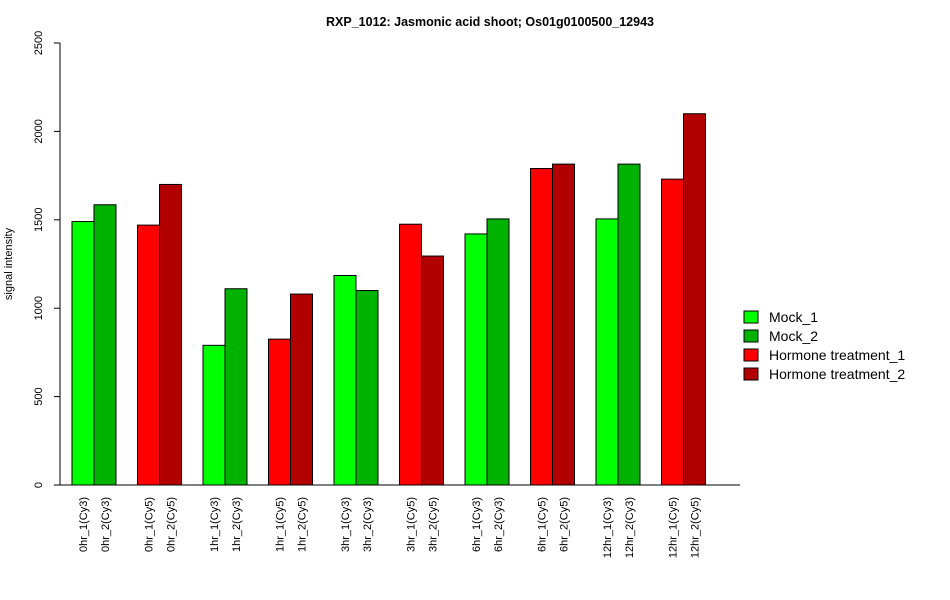  Describe the element at coordinates (793, 336) in the screenshot. I see `legend-label: Mock_2` at that location.